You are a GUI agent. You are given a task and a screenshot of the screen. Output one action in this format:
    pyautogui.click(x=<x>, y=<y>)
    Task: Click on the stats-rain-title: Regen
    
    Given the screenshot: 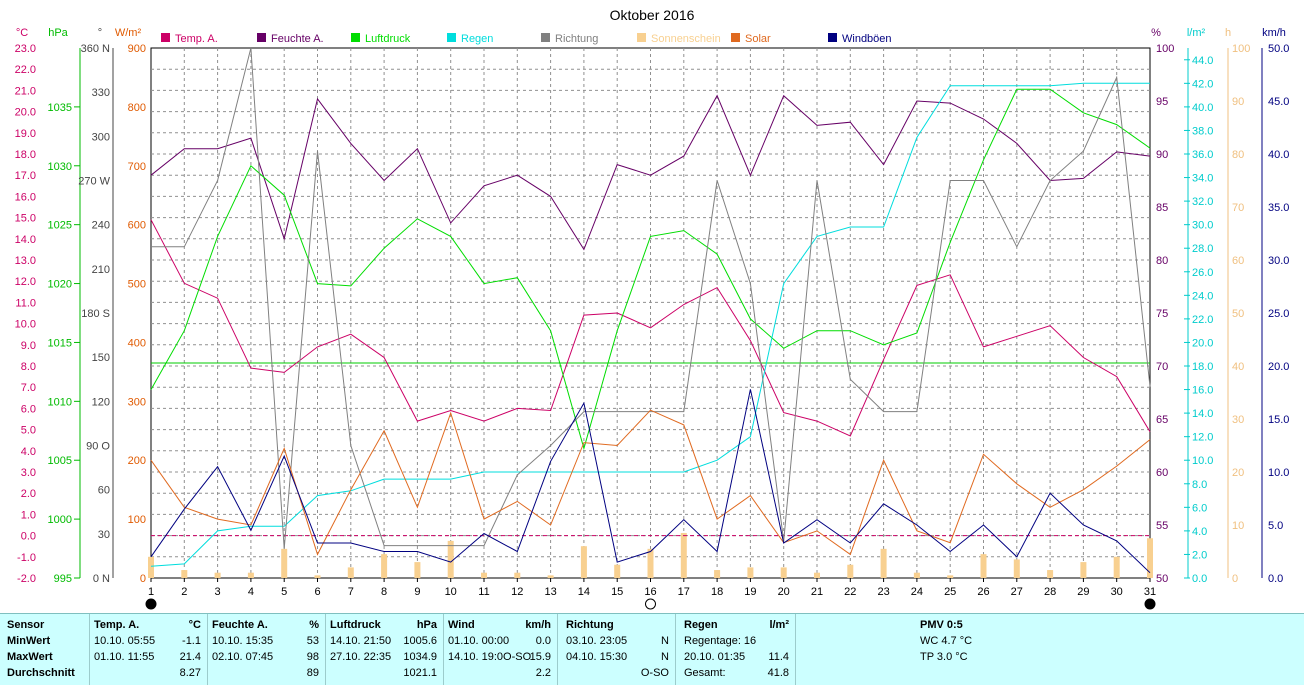 What is the action you would take?
    pyautogui.click(x=701, y=625)
    